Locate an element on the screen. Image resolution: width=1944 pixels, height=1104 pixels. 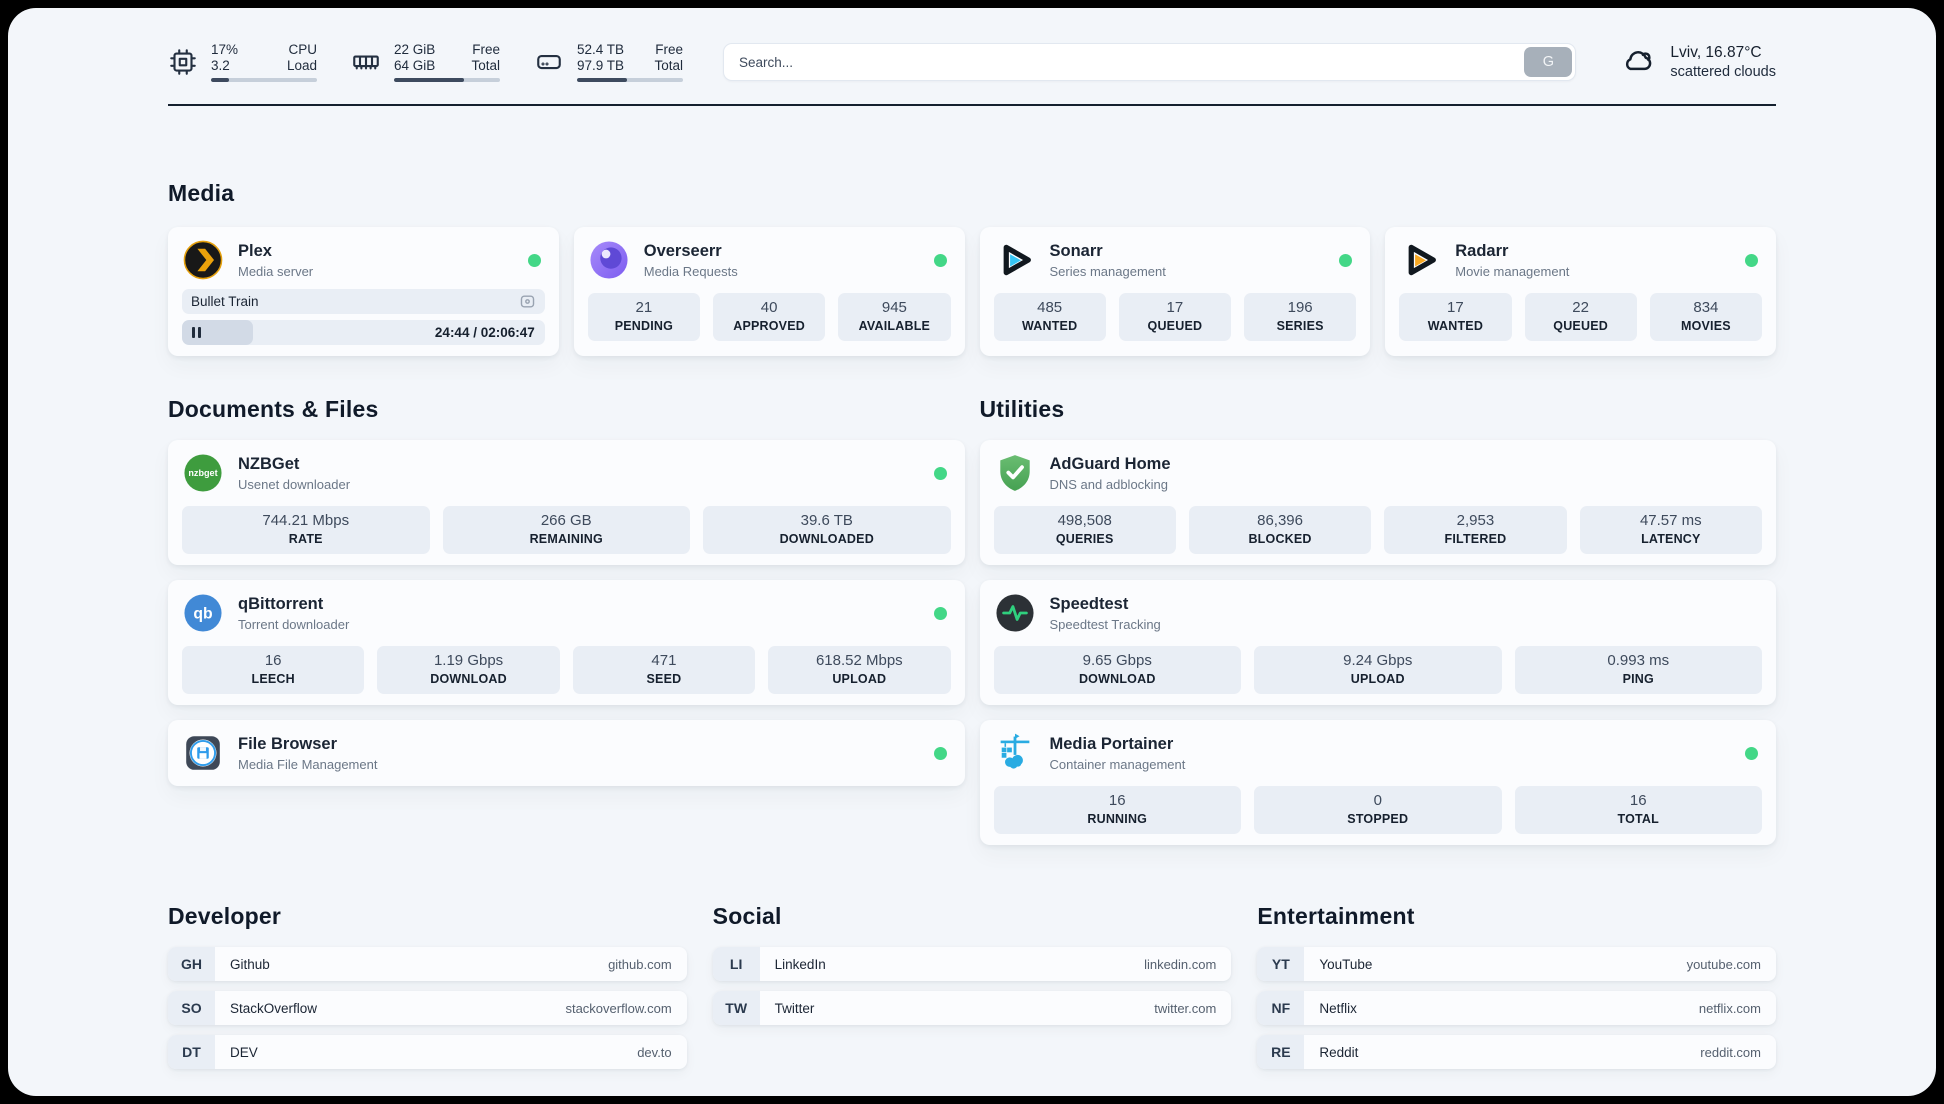
stat-pill: 16 TOTAL is located at coordinates (1638, 810).